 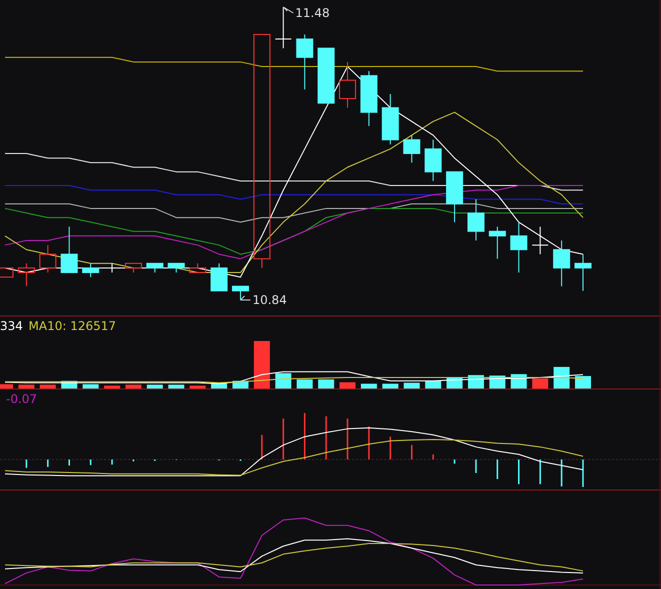 I want to click on annotation: 11.48, so click(x=312, y=13).